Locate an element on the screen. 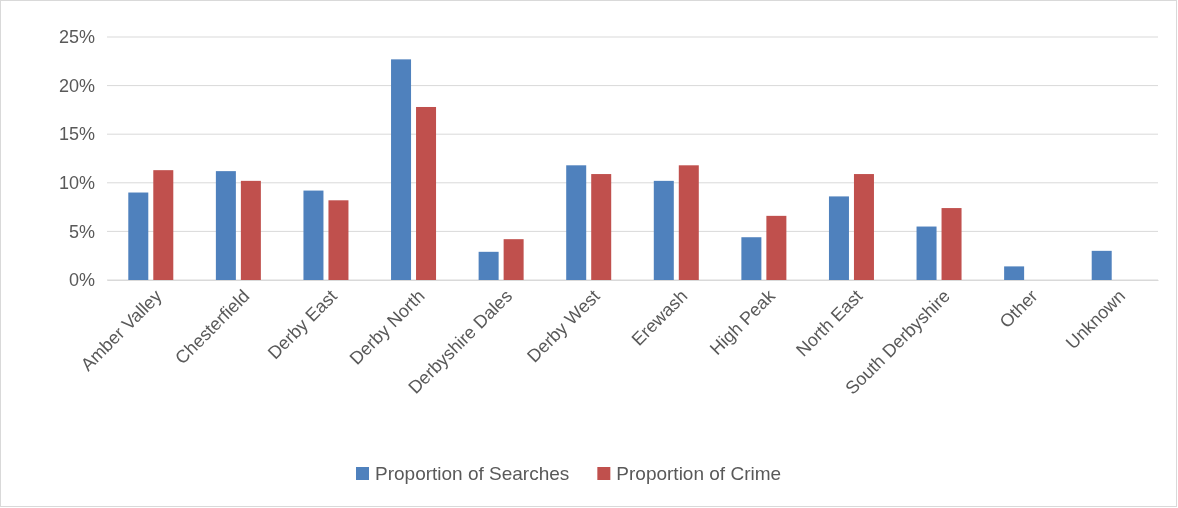 The image size is (1178, 508). legend-label: Proportion of Searches is located at coordinates (472, 473).